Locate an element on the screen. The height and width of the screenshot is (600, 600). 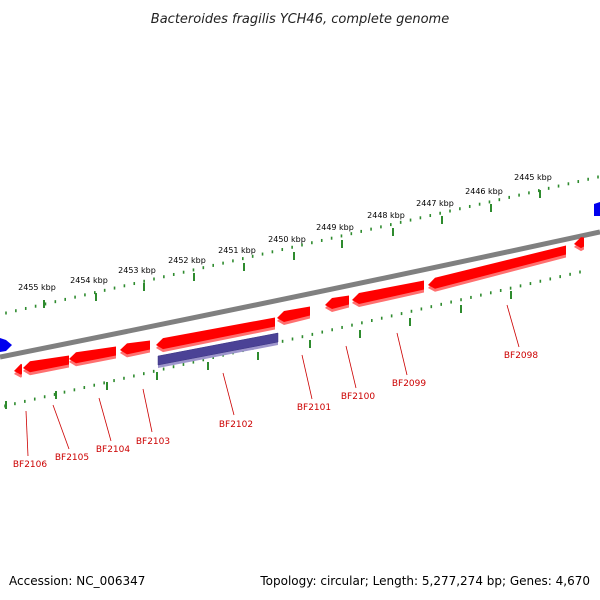
scale-tick-label: 2454 kbp is located at coordinates (89, 280).